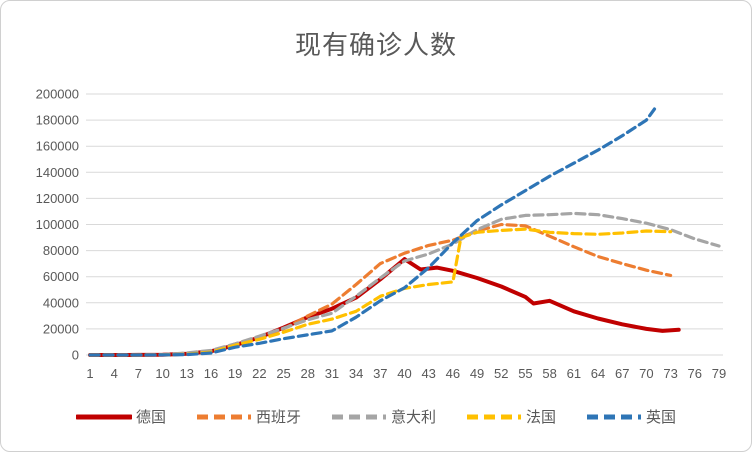 The width and height of the screenshot is (752, 452). I want to click on x-axis-label: 43, so click(428, 373).